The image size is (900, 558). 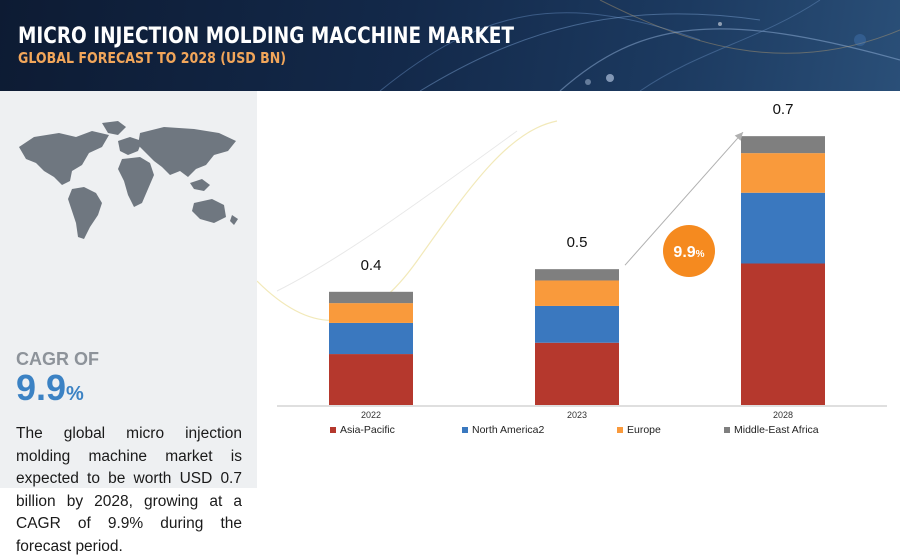 What do you see at coordinates (508, 430) in the screenshot?
I see `legend-label: North America2` at bounding box center [508, 430].